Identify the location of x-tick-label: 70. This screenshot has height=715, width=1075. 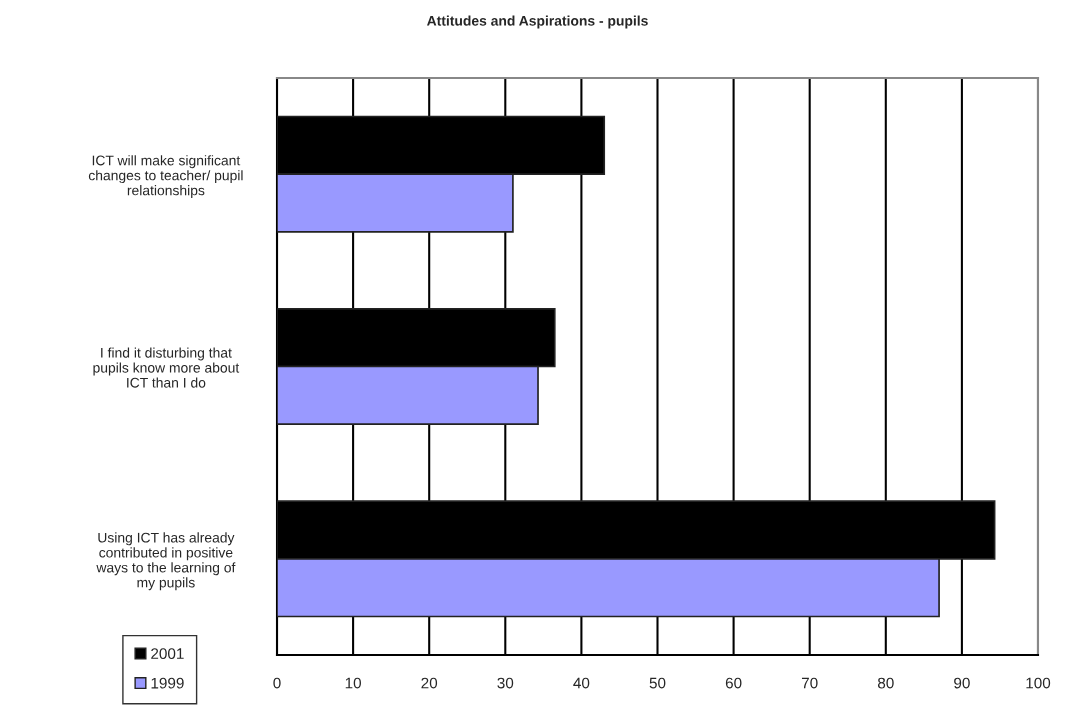
(809, 683).